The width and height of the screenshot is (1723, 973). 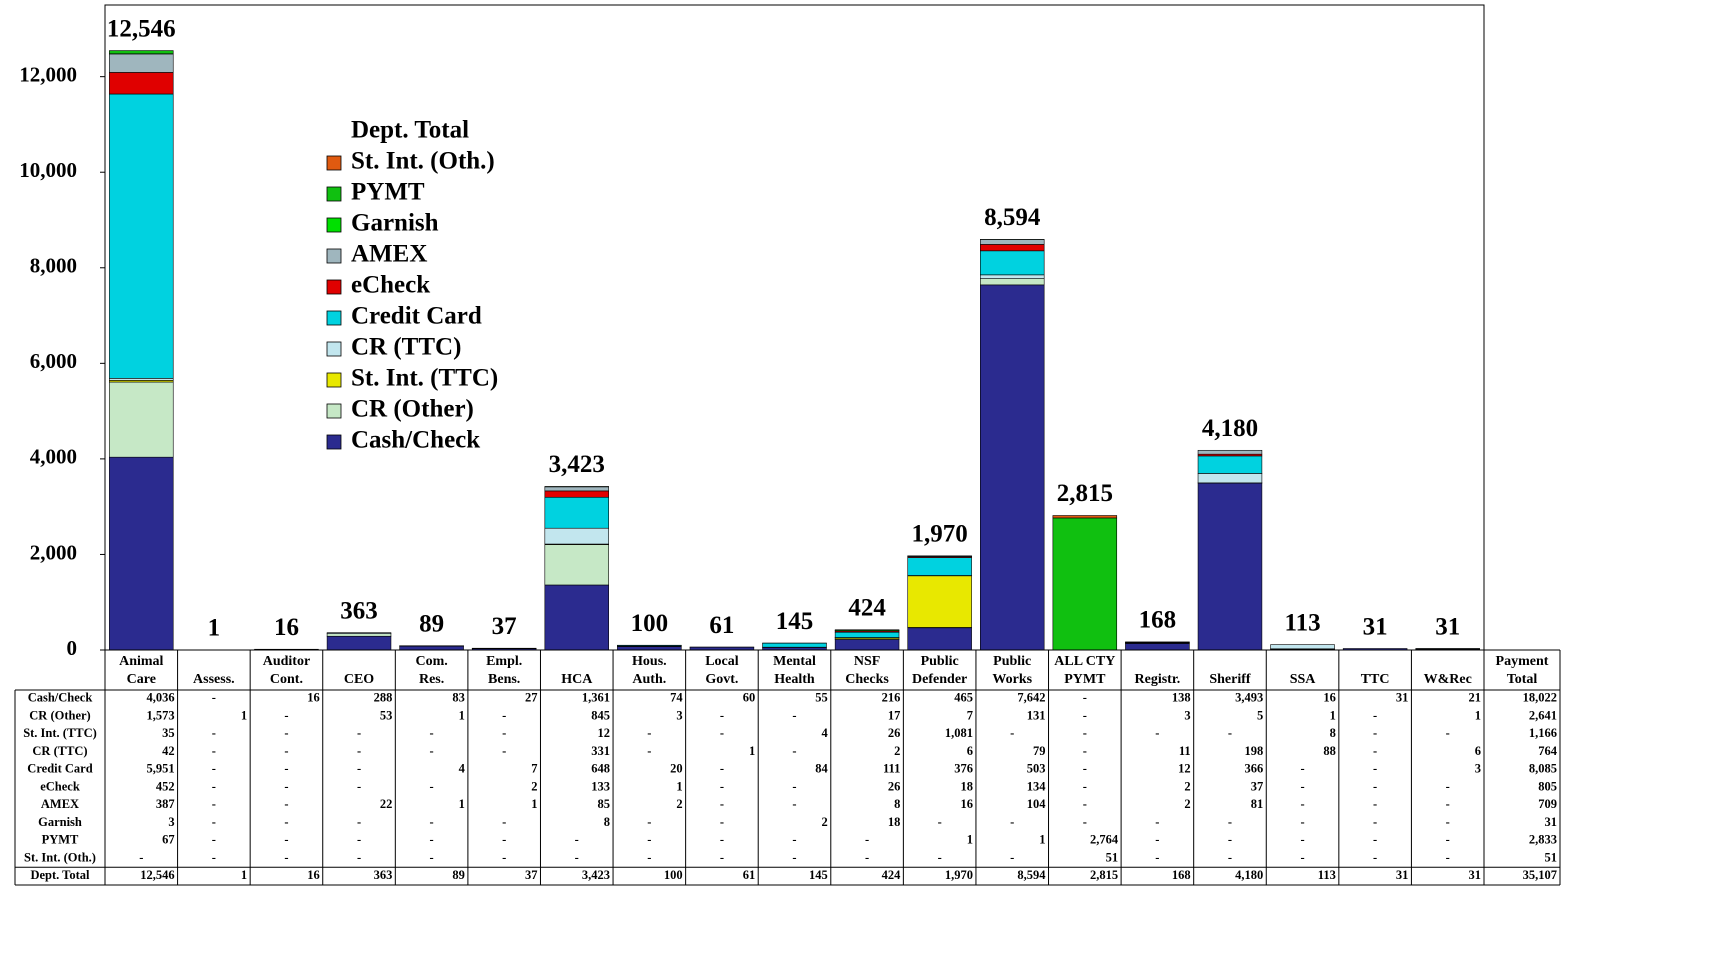 I want to click on bar-total-label: 16, so click(x=286, y=627).